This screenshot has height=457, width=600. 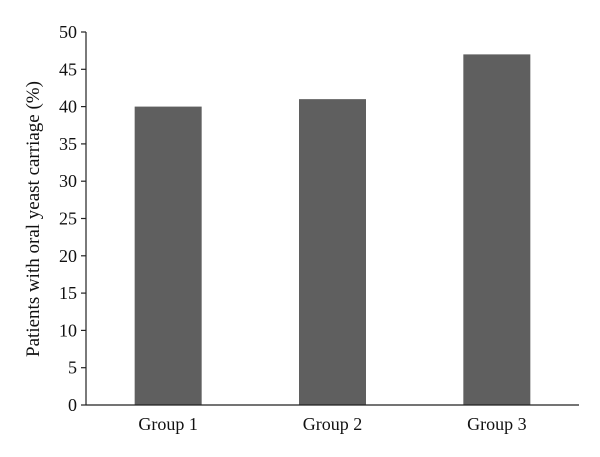 What do you see at coordinates (168, 424) in the screenshot?
I see `x-tick-label: Group 1` at bounding box center [168, 424].